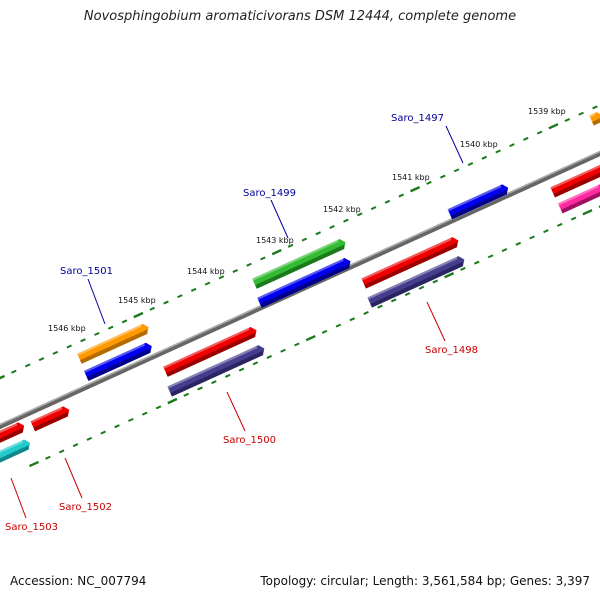  I want to click on gene-label-saro-1497: Saro_1497, so click(417, 118).